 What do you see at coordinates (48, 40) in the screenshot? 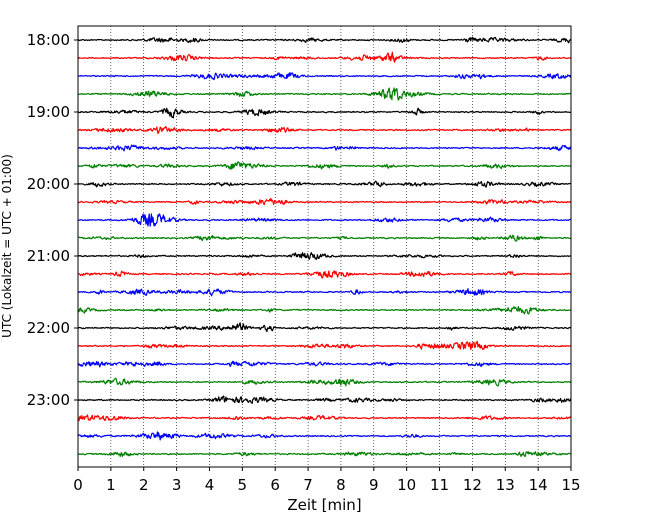
I see `y-tick-label: 18:00` at bounding box center [48, 40].